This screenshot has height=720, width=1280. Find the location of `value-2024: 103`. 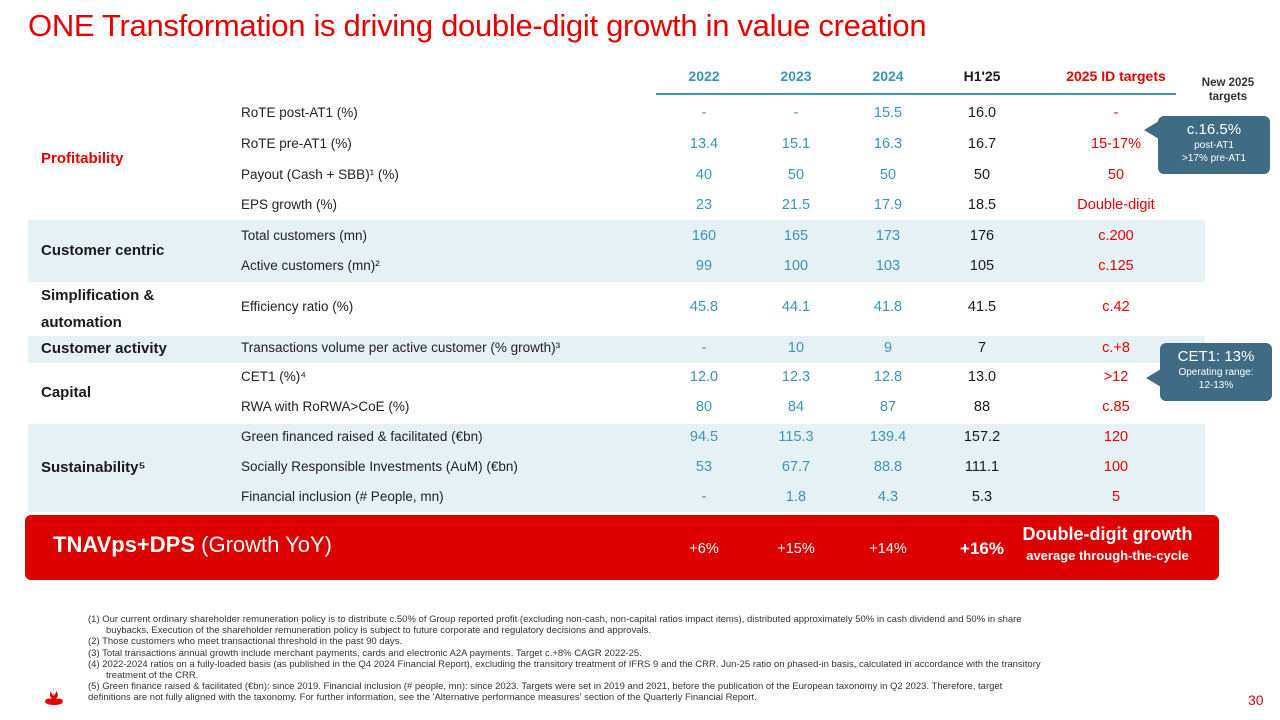

value-2024: 103 is located at coordinates (888, 266).